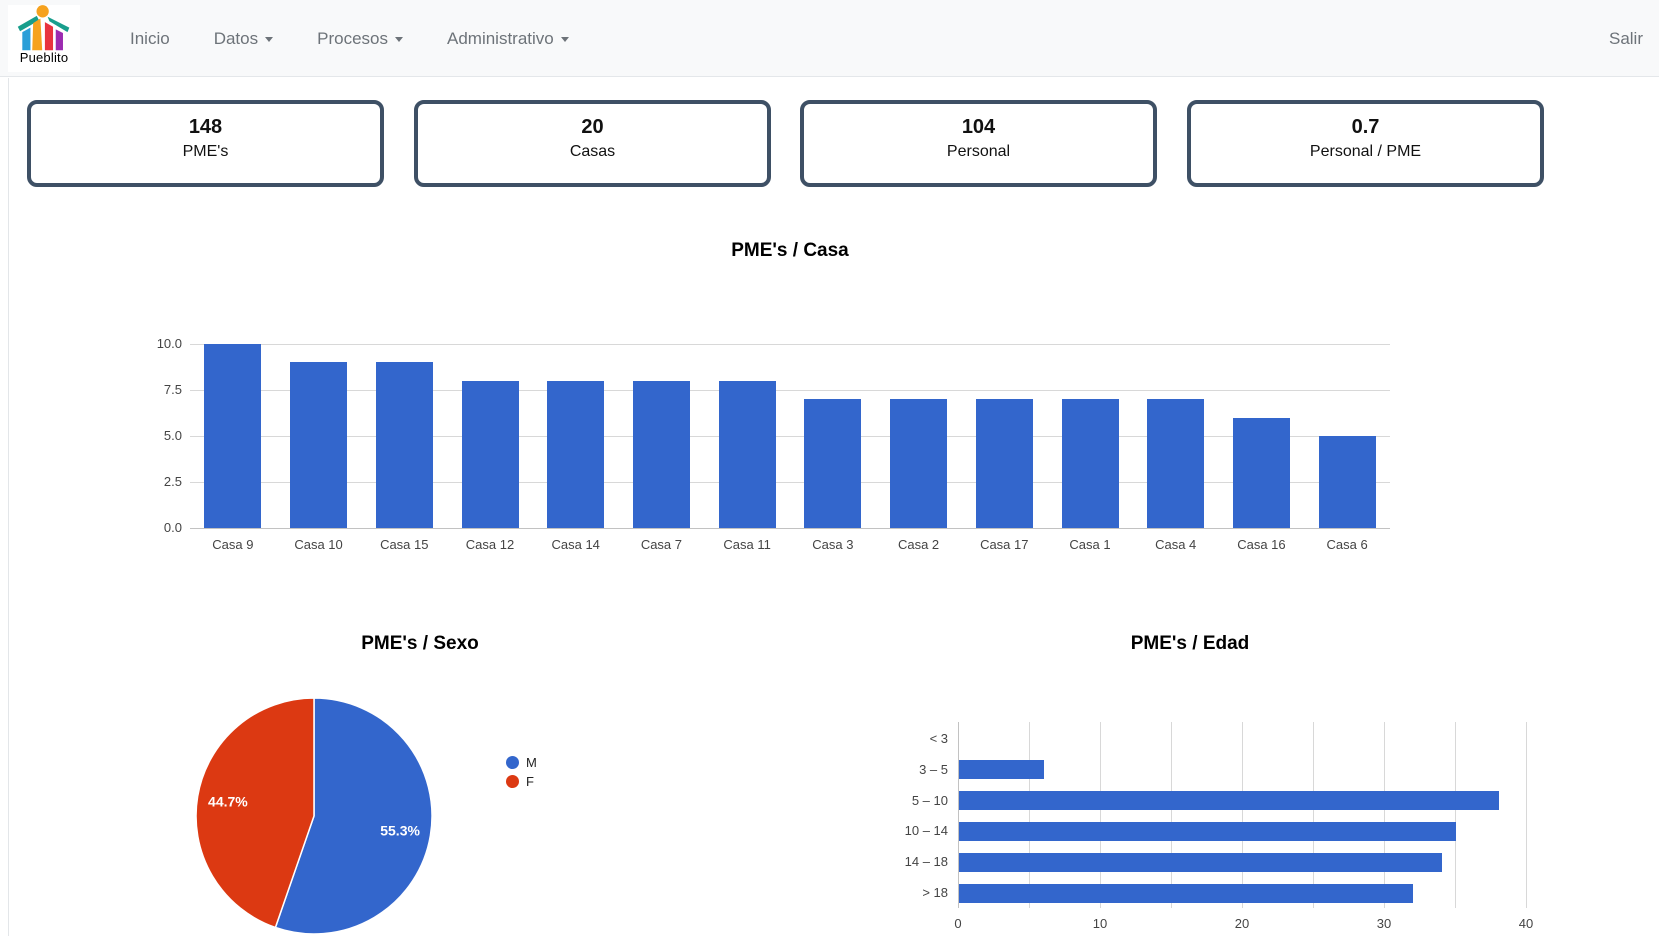  I want to click on stat-card-personal: 104 Personal, so click(978, 143).